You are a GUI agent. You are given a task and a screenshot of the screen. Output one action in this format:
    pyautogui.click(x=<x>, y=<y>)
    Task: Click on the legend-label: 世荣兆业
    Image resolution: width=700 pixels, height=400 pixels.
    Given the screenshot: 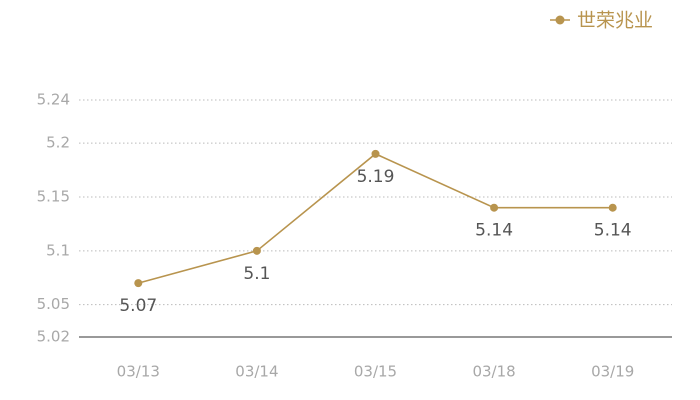 What is the action you would take?
    pyautogui.click(x=615, y=21)
    